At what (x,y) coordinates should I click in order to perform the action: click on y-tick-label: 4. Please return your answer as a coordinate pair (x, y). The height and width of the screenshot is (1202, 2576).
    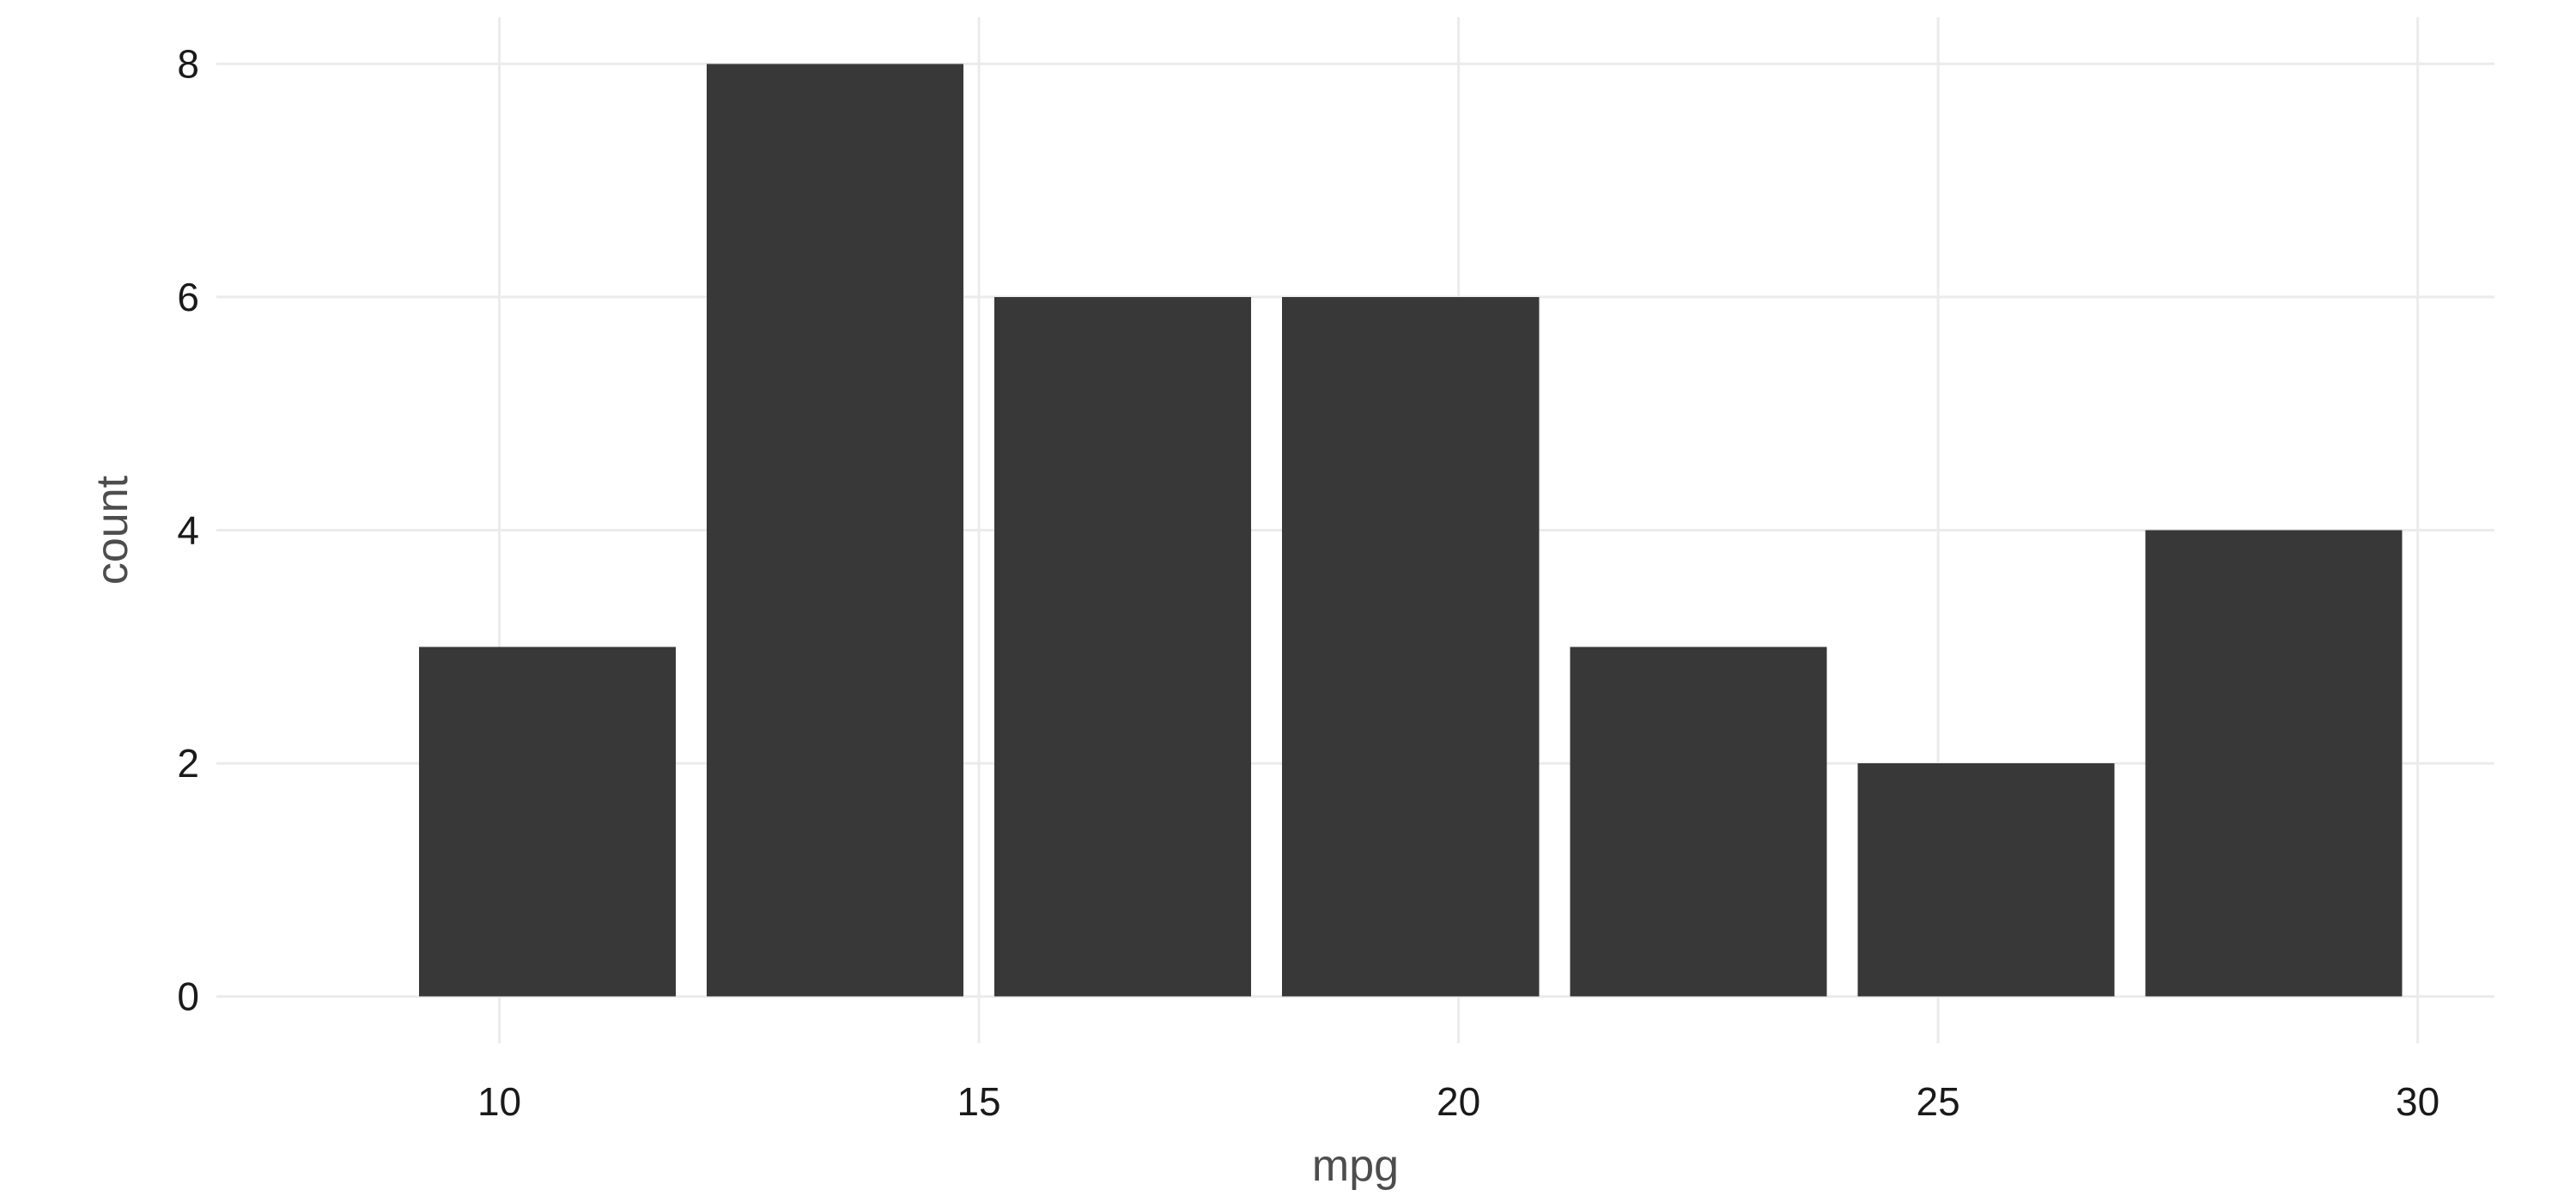
    Looking at the image, I should click on (188, 530).